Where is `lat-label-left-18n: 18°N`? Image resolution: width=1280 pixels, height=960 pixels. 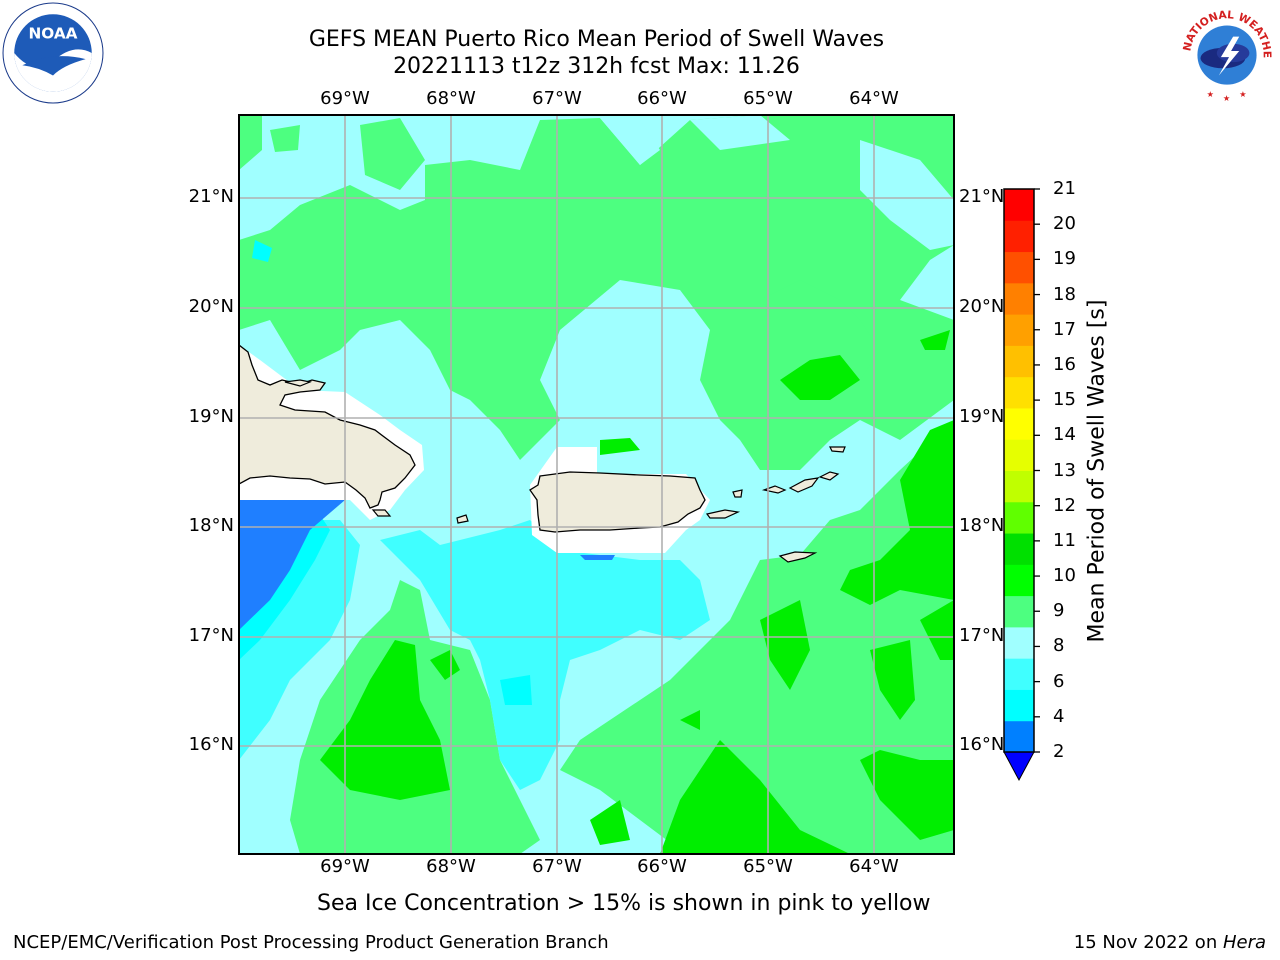
lat-label-left-18n: 18°N is located at coordinates (211, 525).